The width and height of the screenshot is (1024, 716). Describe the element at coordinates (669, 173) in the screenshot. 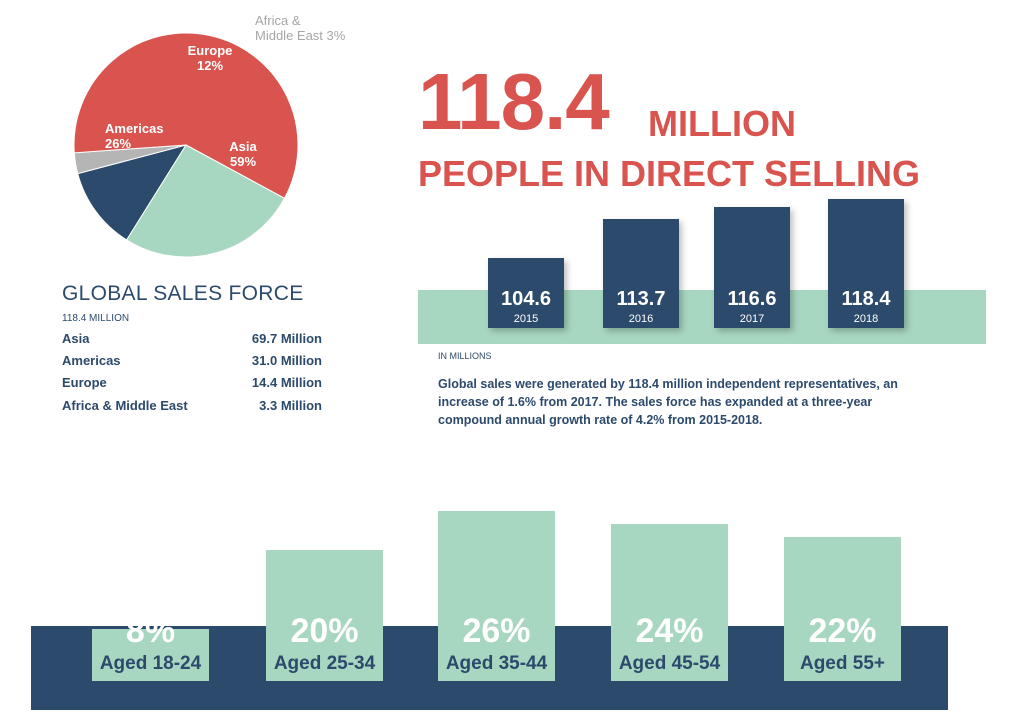

I see `headline-subtitle: PEOPLE IN DIRECT SELLING` at that location.